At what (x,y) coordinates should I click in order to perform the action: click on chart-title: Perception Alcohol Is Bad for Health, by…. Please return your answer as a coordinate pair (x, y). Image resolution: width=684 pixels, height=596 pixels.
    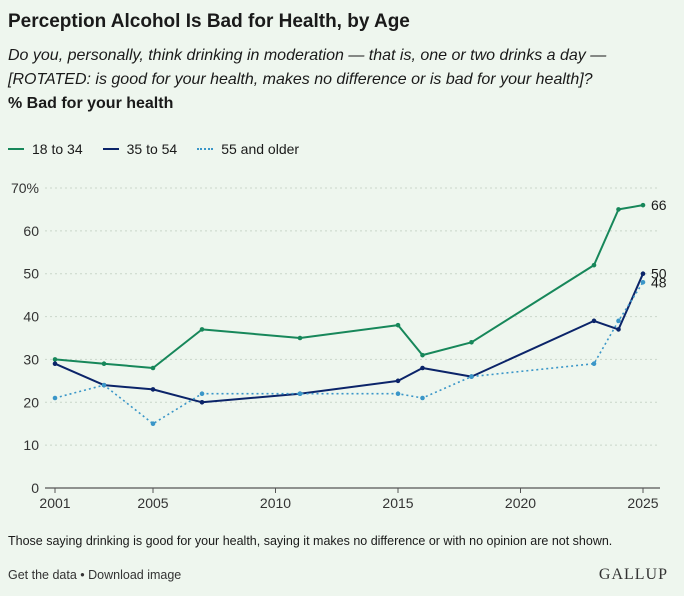
    Looking at the image, I should click on (209, 21).